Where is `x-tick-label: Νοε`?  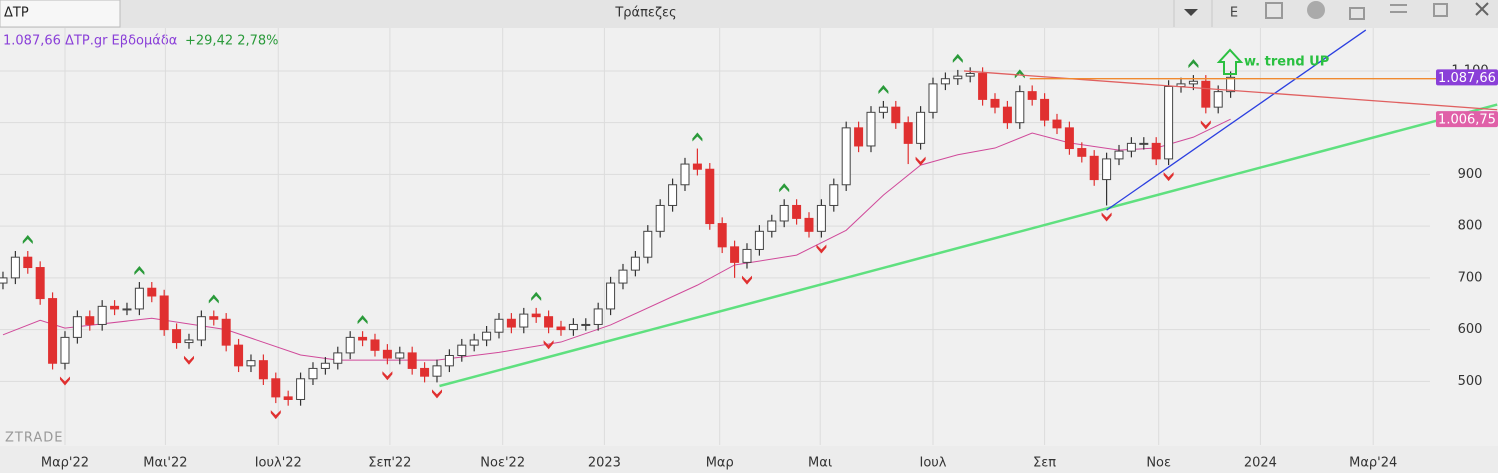 x-tick-label: Νοε is located at coordinates (1158, 463).